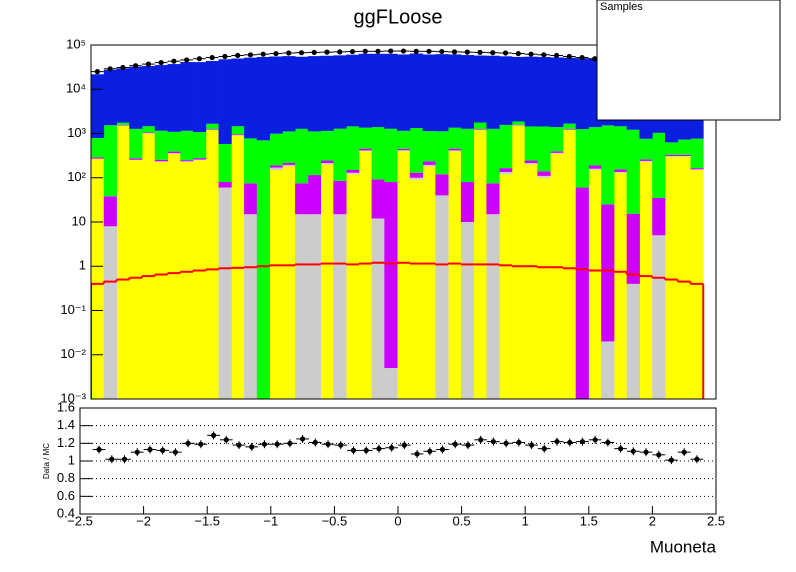 This screenshot has height=572, width=796. What do you see at coordinates (270, 520) in the screenshot?
I see `x-tick-label: −1` at bounding box center [270, 520].